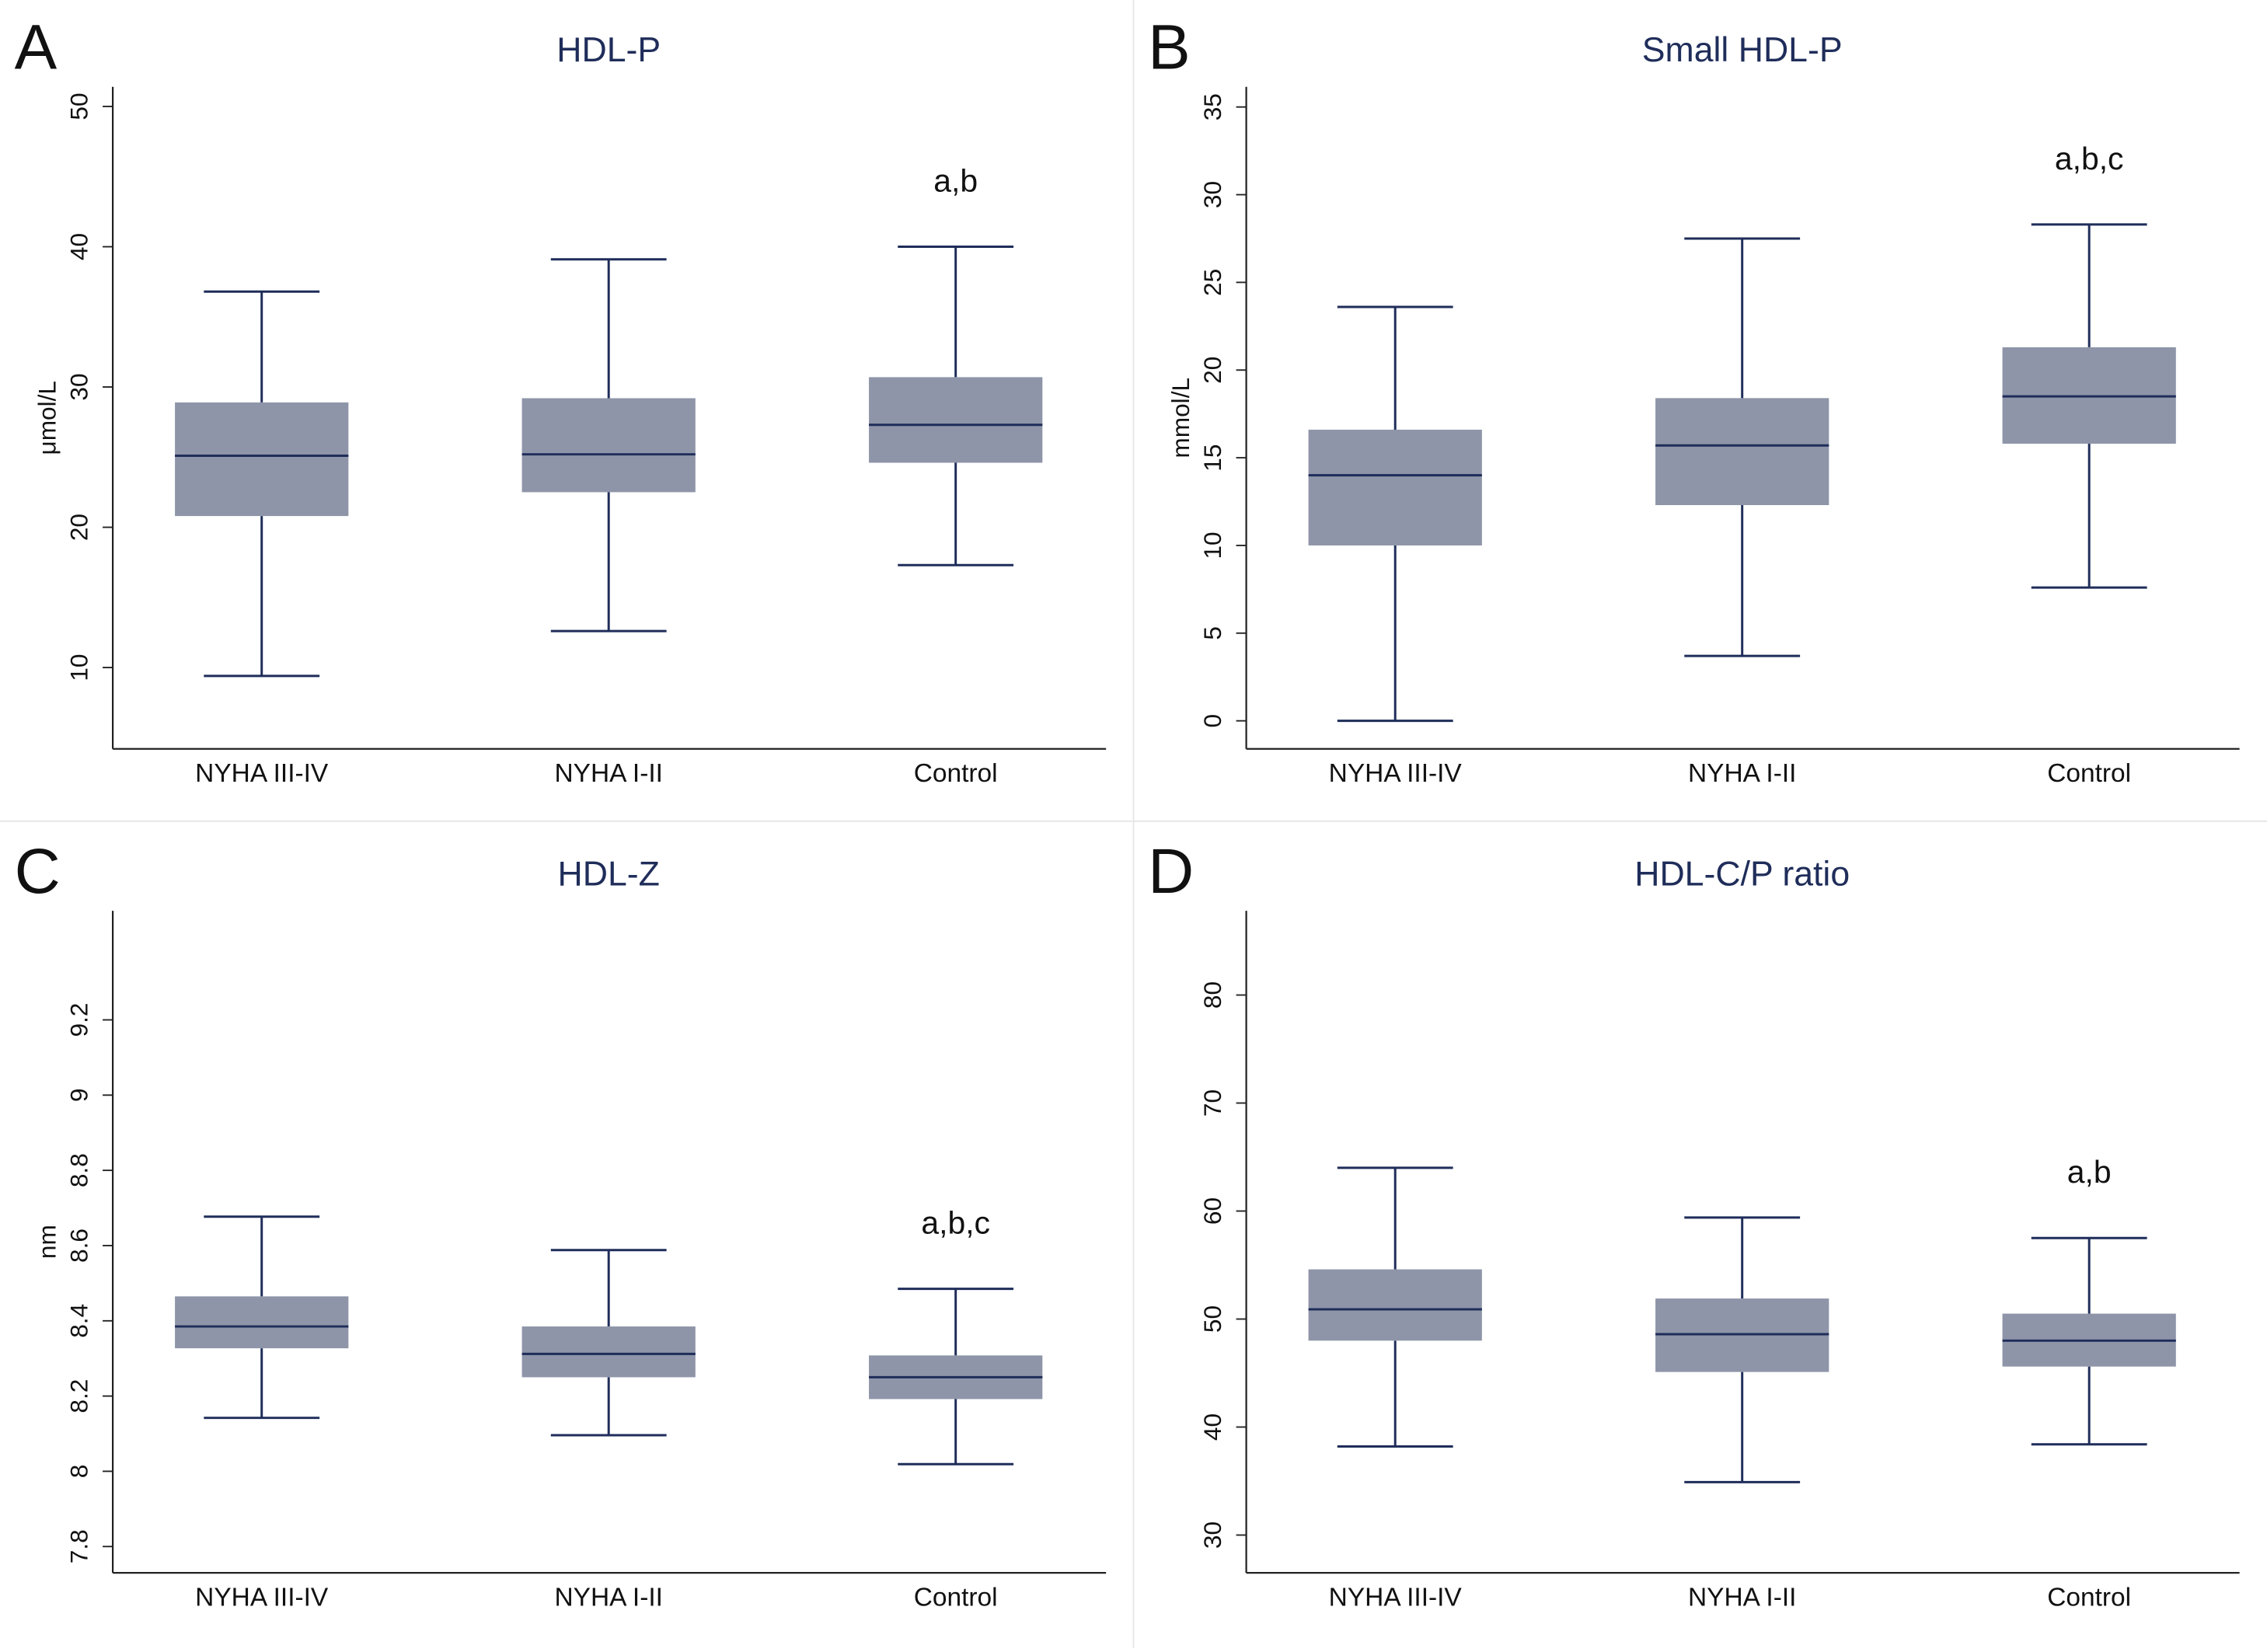  I want to click on y-axis-label: nm, so click(47, 1242).